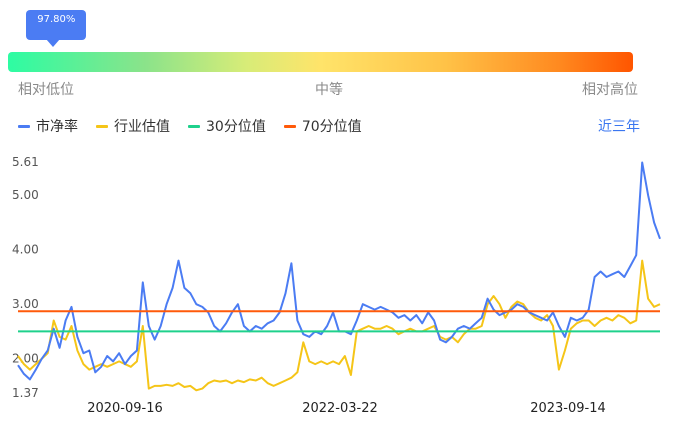 Image resolution: width=686 pixels, height=442 pixels. I want to click on x-tick-label: 2023-09-14, so click(568, 408).